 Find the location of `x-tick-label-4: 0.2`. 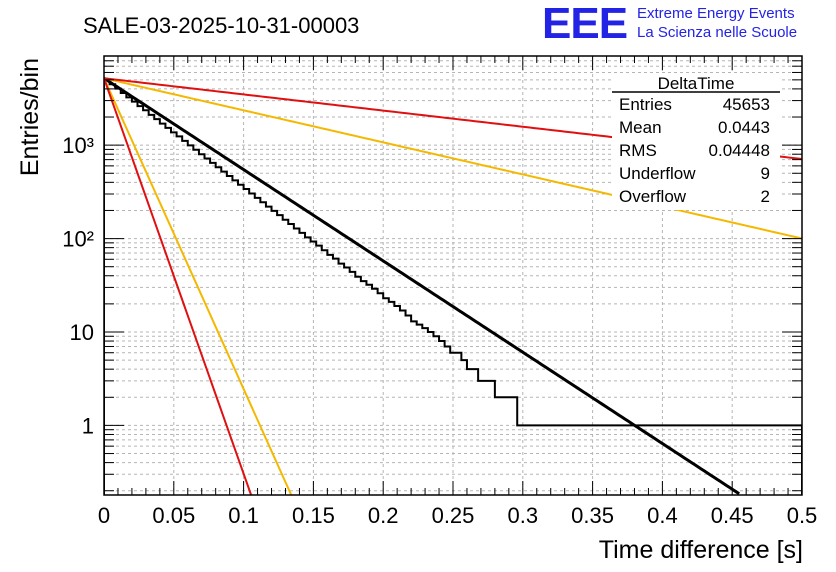

x-tick-label-4: 0.2 is located at coordinates (383, 515).